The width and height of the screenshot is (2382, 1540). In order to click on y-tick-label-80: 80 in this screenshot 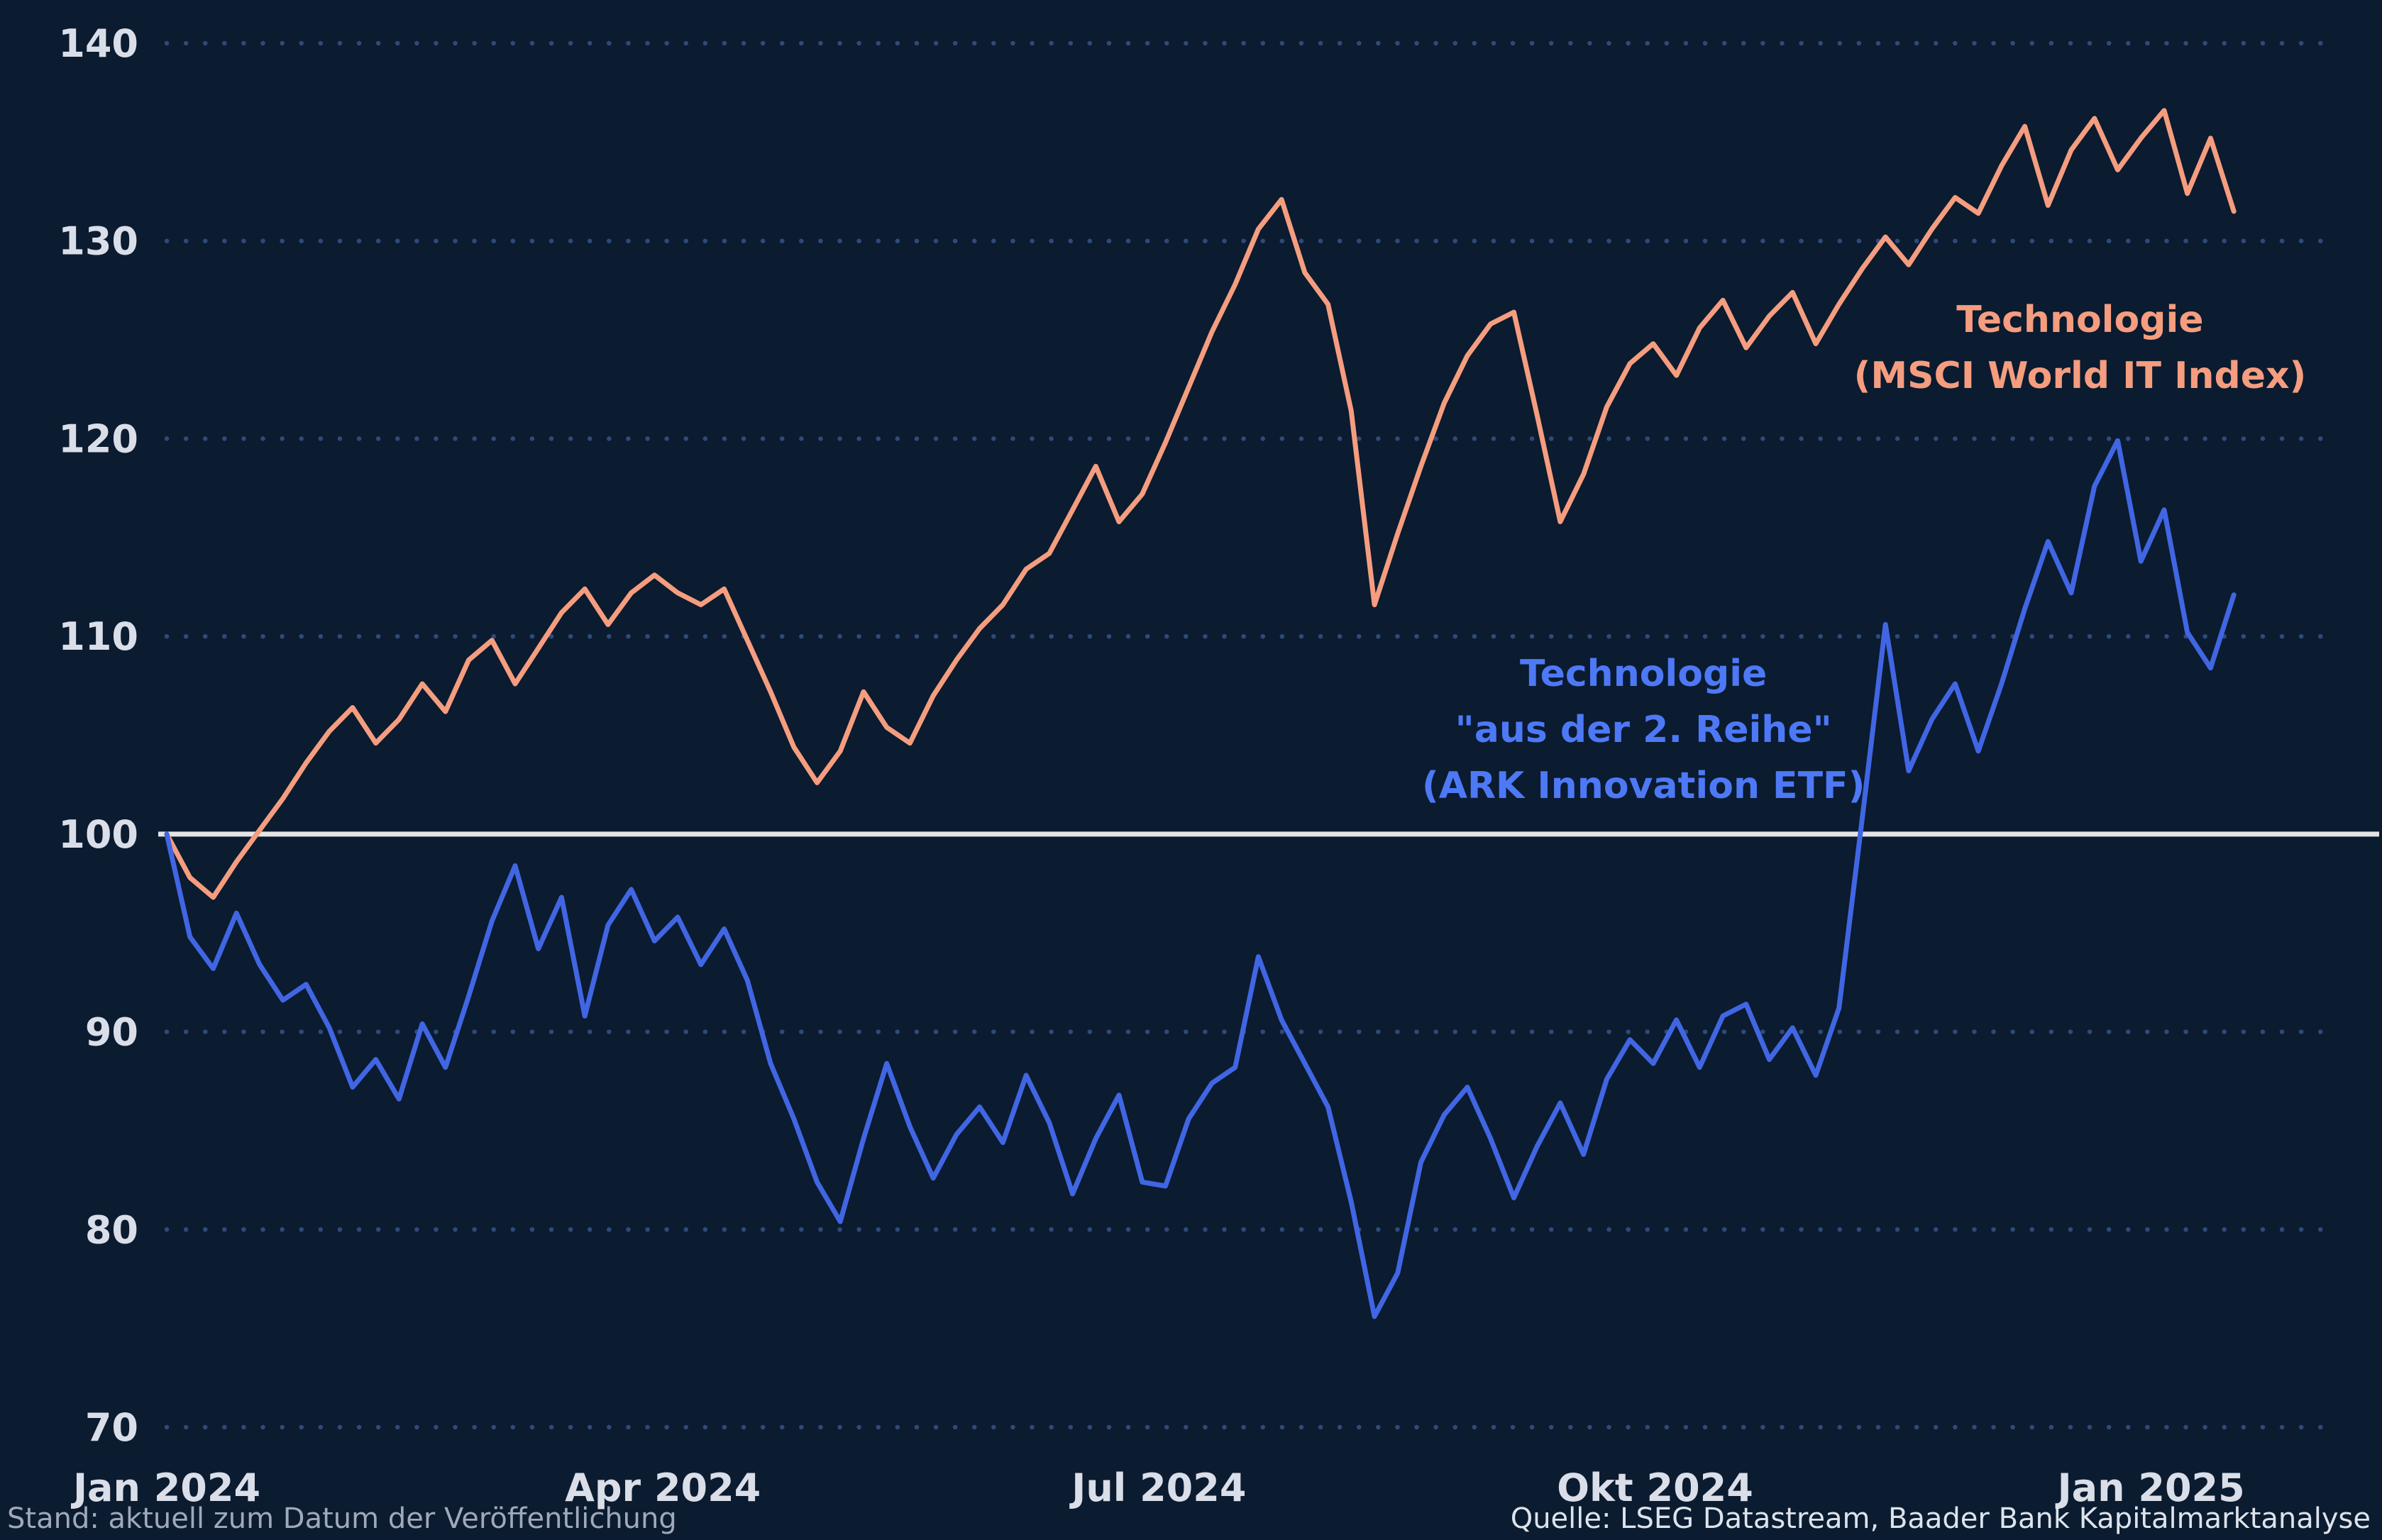, I will do `click(111, 1229)`.